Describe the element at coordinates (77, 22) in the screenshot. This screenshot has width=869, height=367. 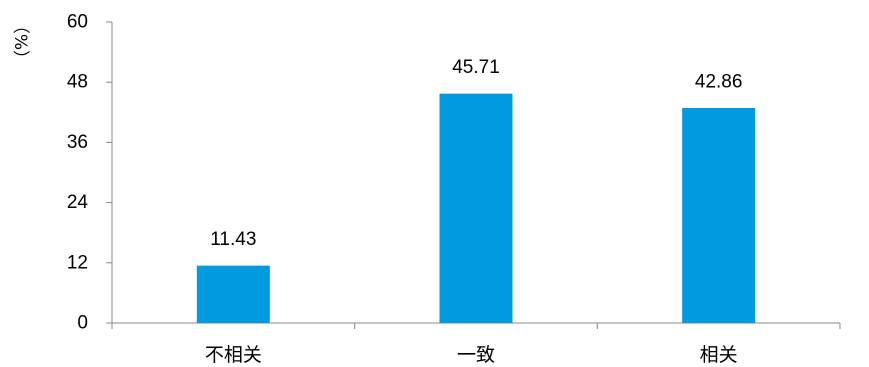
I see `y-tick-label: 60` at that location.